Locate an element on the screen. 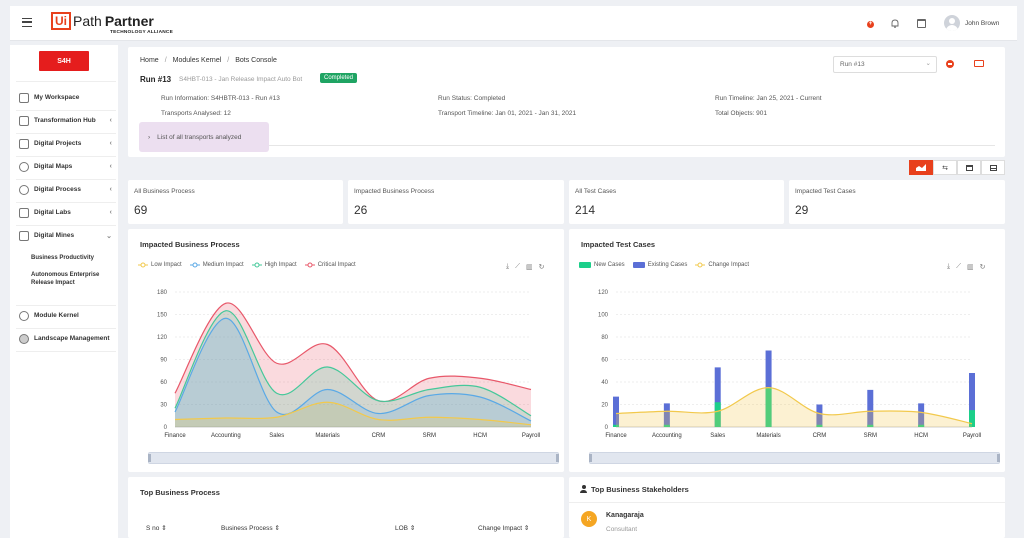 The width and height of the screenshot is (1024, 538). chart-toolbox: ⤓ ⟋ ▥ ↻ is located at coordinates (525, 267).